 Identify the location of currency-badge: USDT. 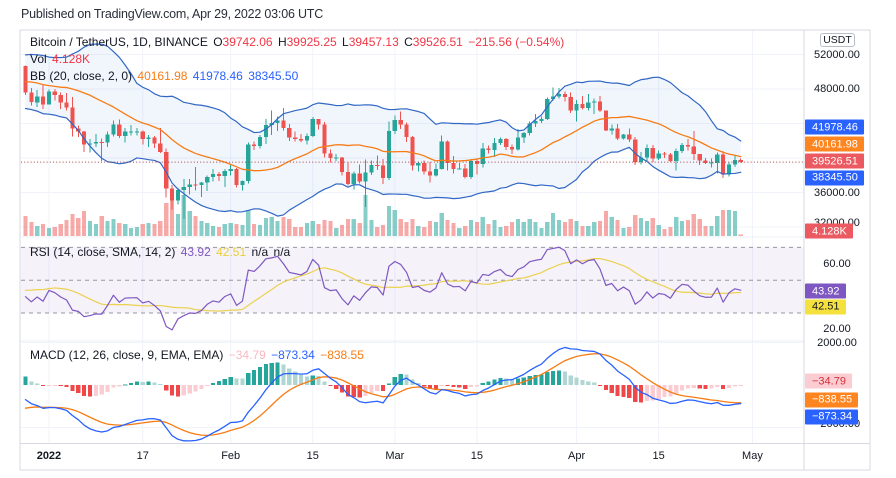
(837, 40).